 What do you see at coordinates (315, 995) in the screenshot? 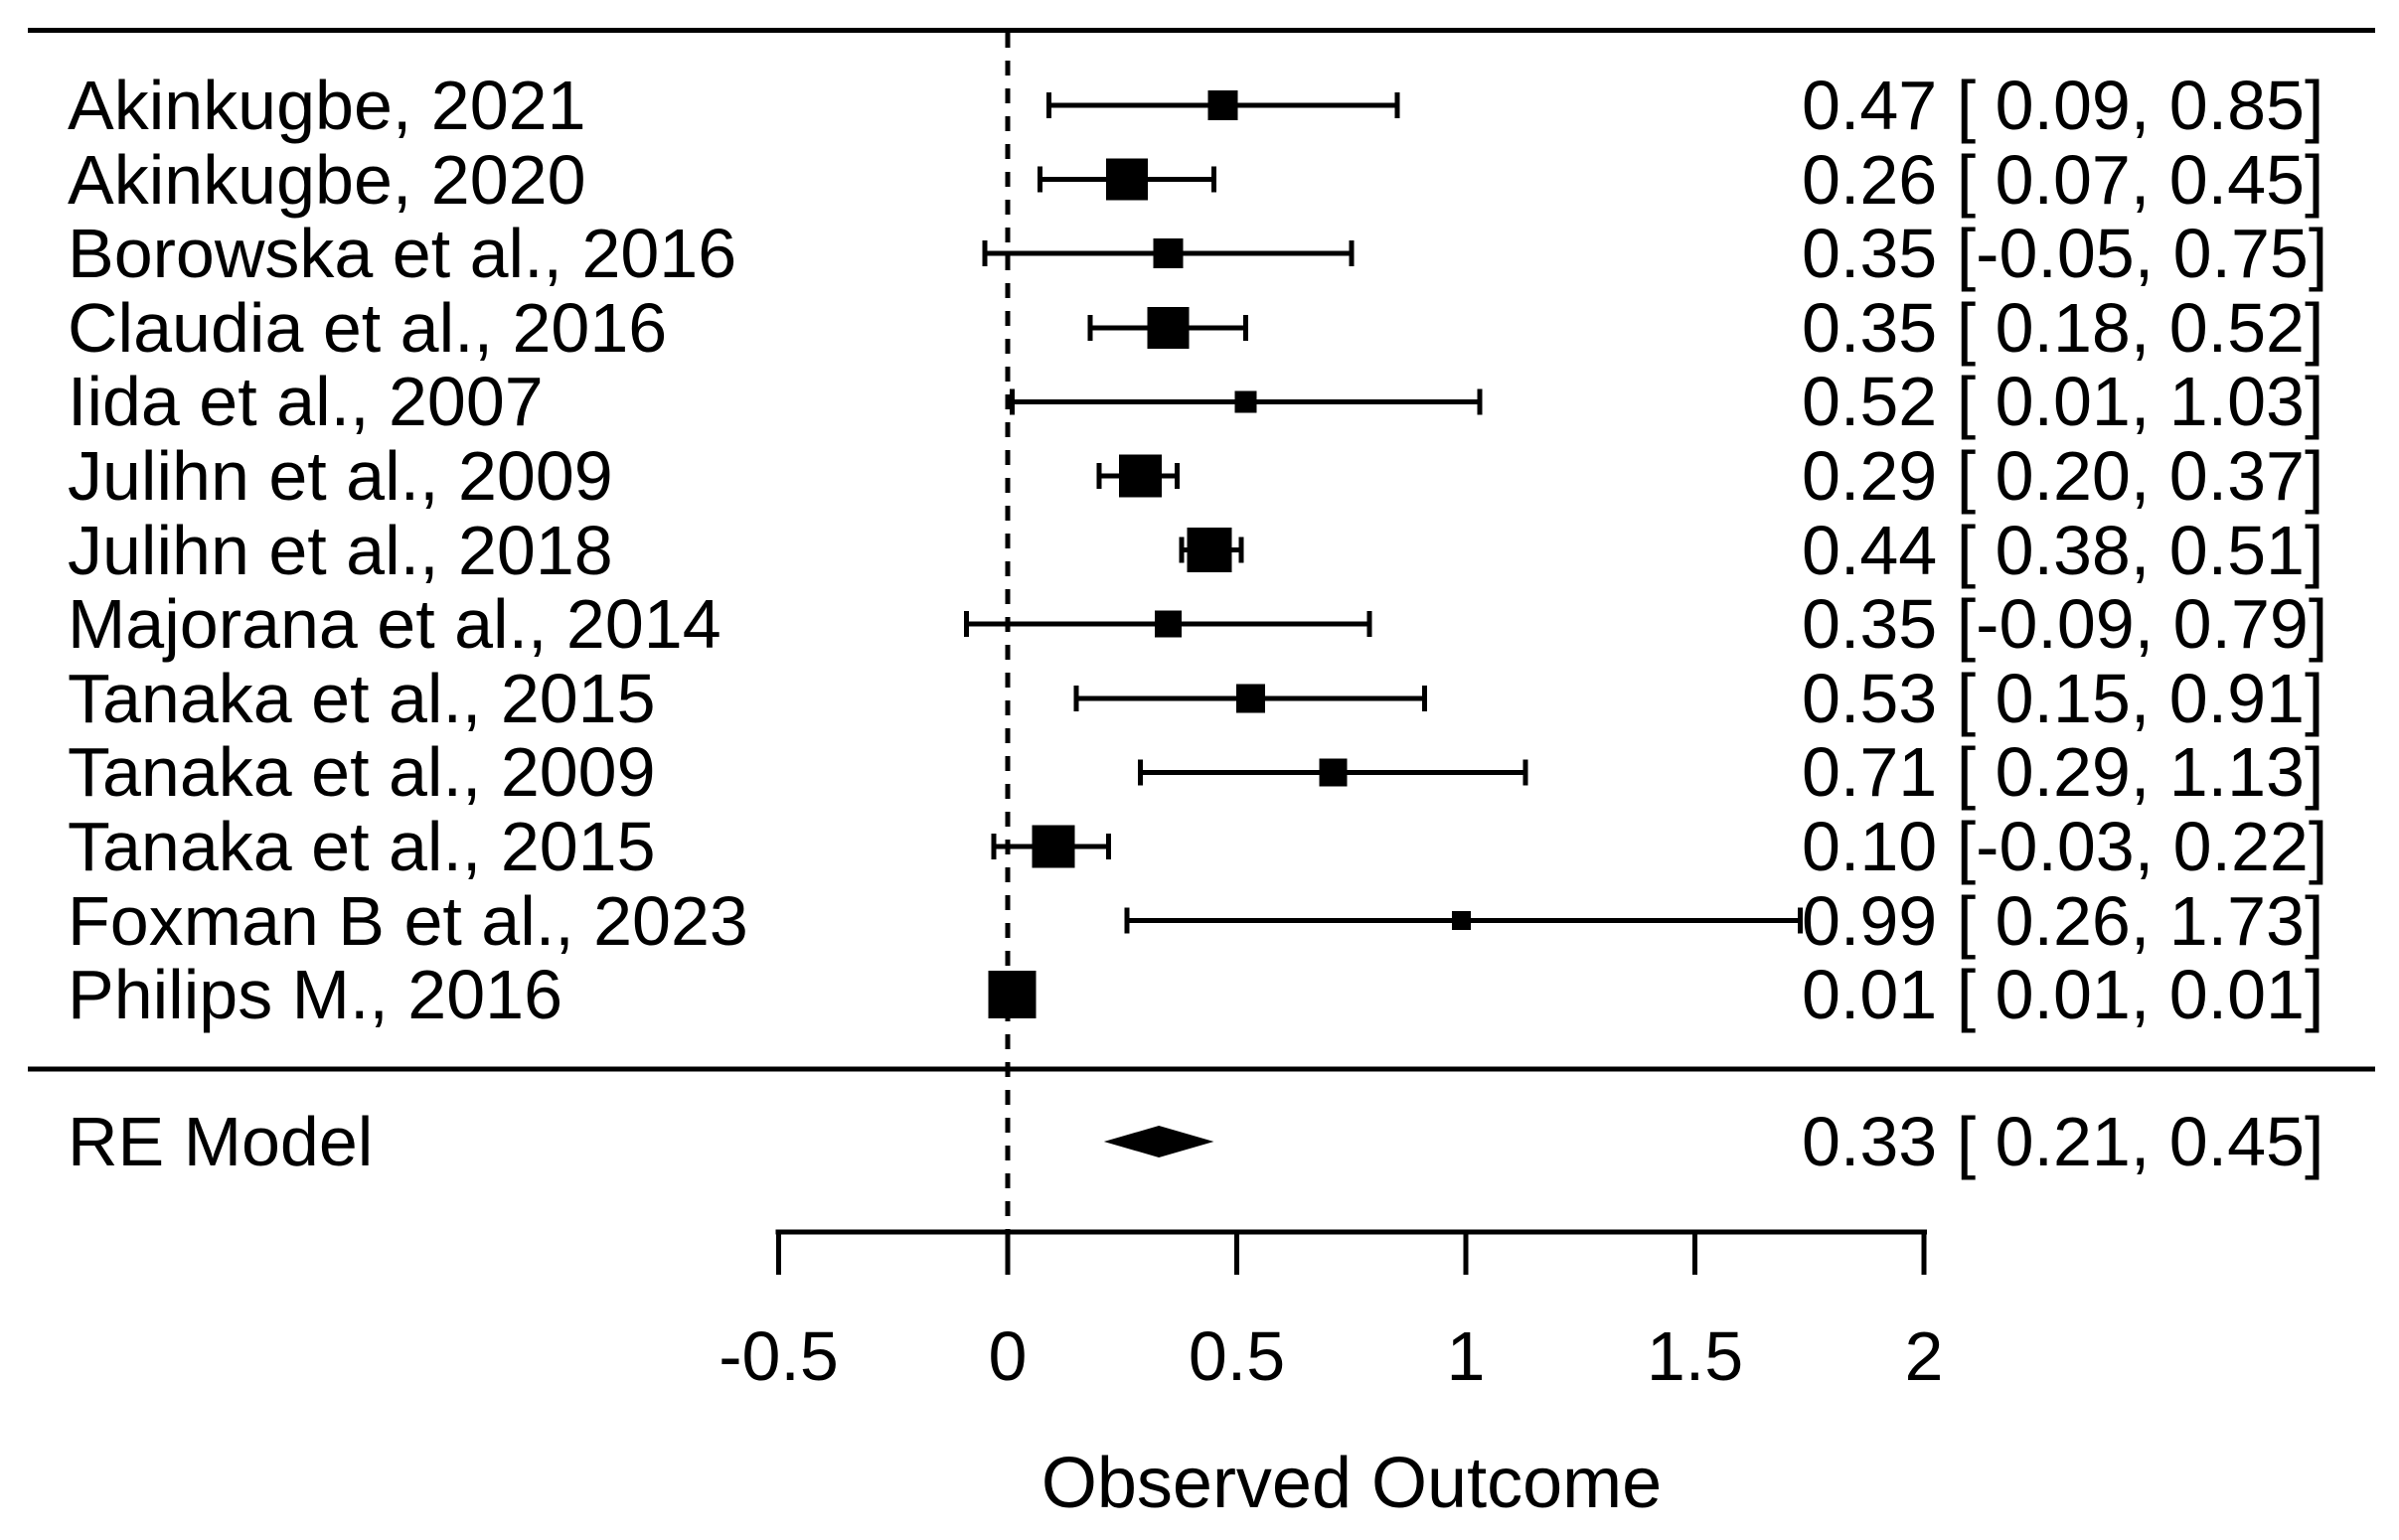
I see `study-label: Philips M., 2016` at bounding box center [315, 995].